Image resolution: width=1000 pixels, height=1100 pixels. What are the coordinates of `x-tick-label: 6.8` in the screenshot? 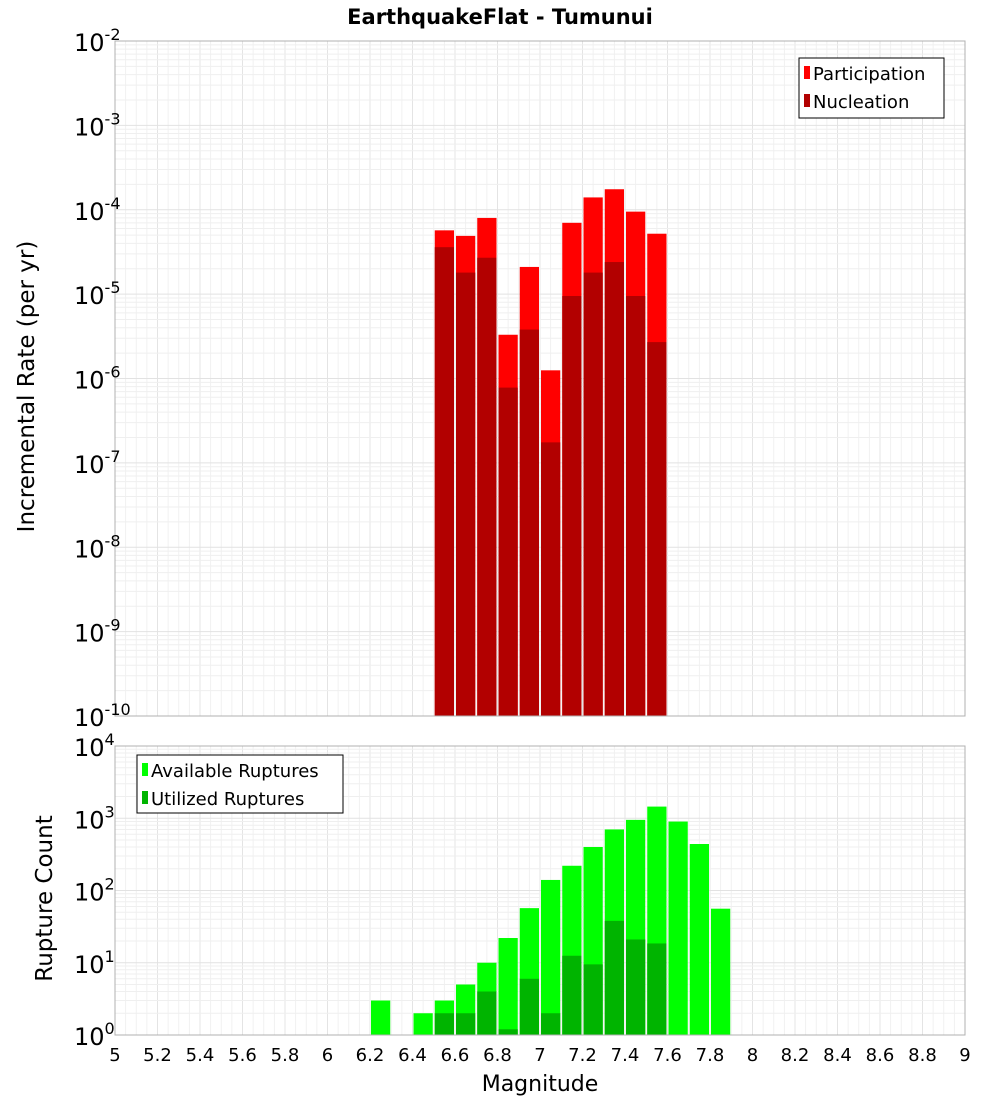 It's located at (497, 1055).